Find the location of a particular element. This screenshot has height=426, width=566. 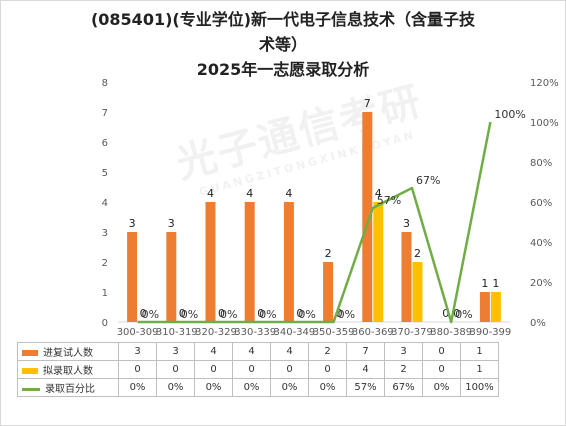

legend-label: 进复试人数 is located at coordinates (68, 353).